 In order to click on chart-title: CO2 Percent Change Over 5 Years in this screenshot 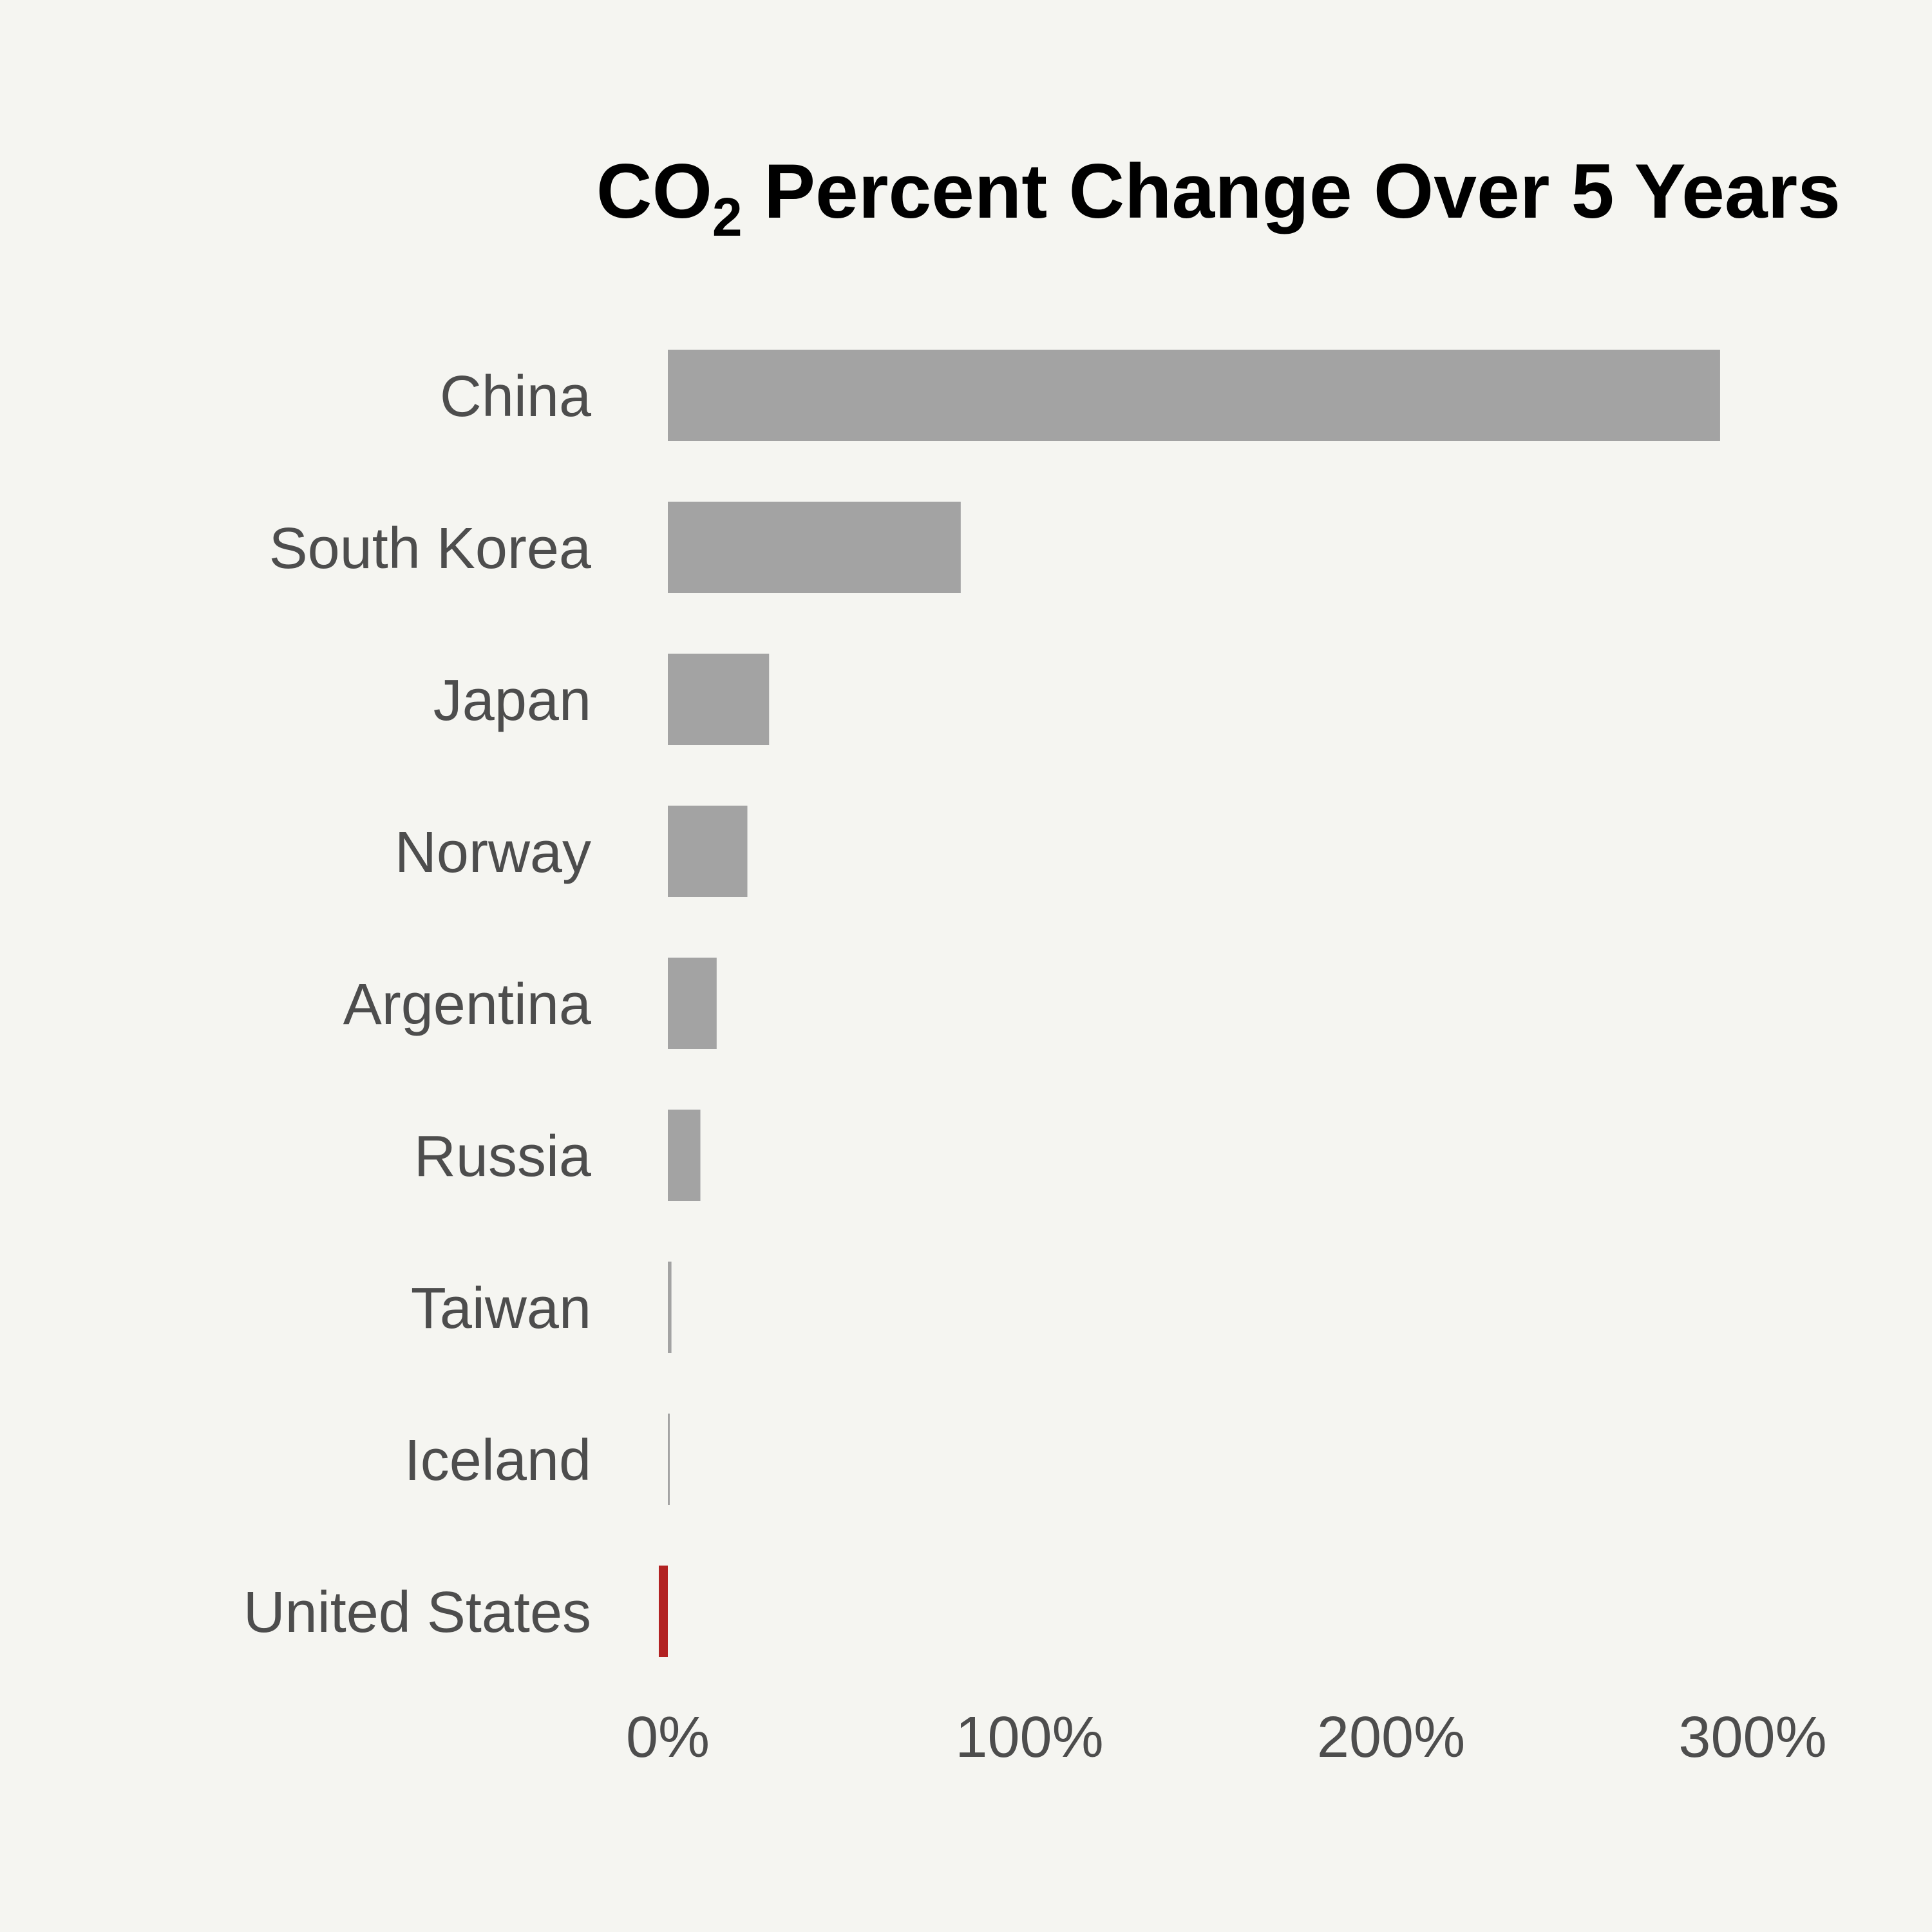, I will do `click(1219, 198)`.